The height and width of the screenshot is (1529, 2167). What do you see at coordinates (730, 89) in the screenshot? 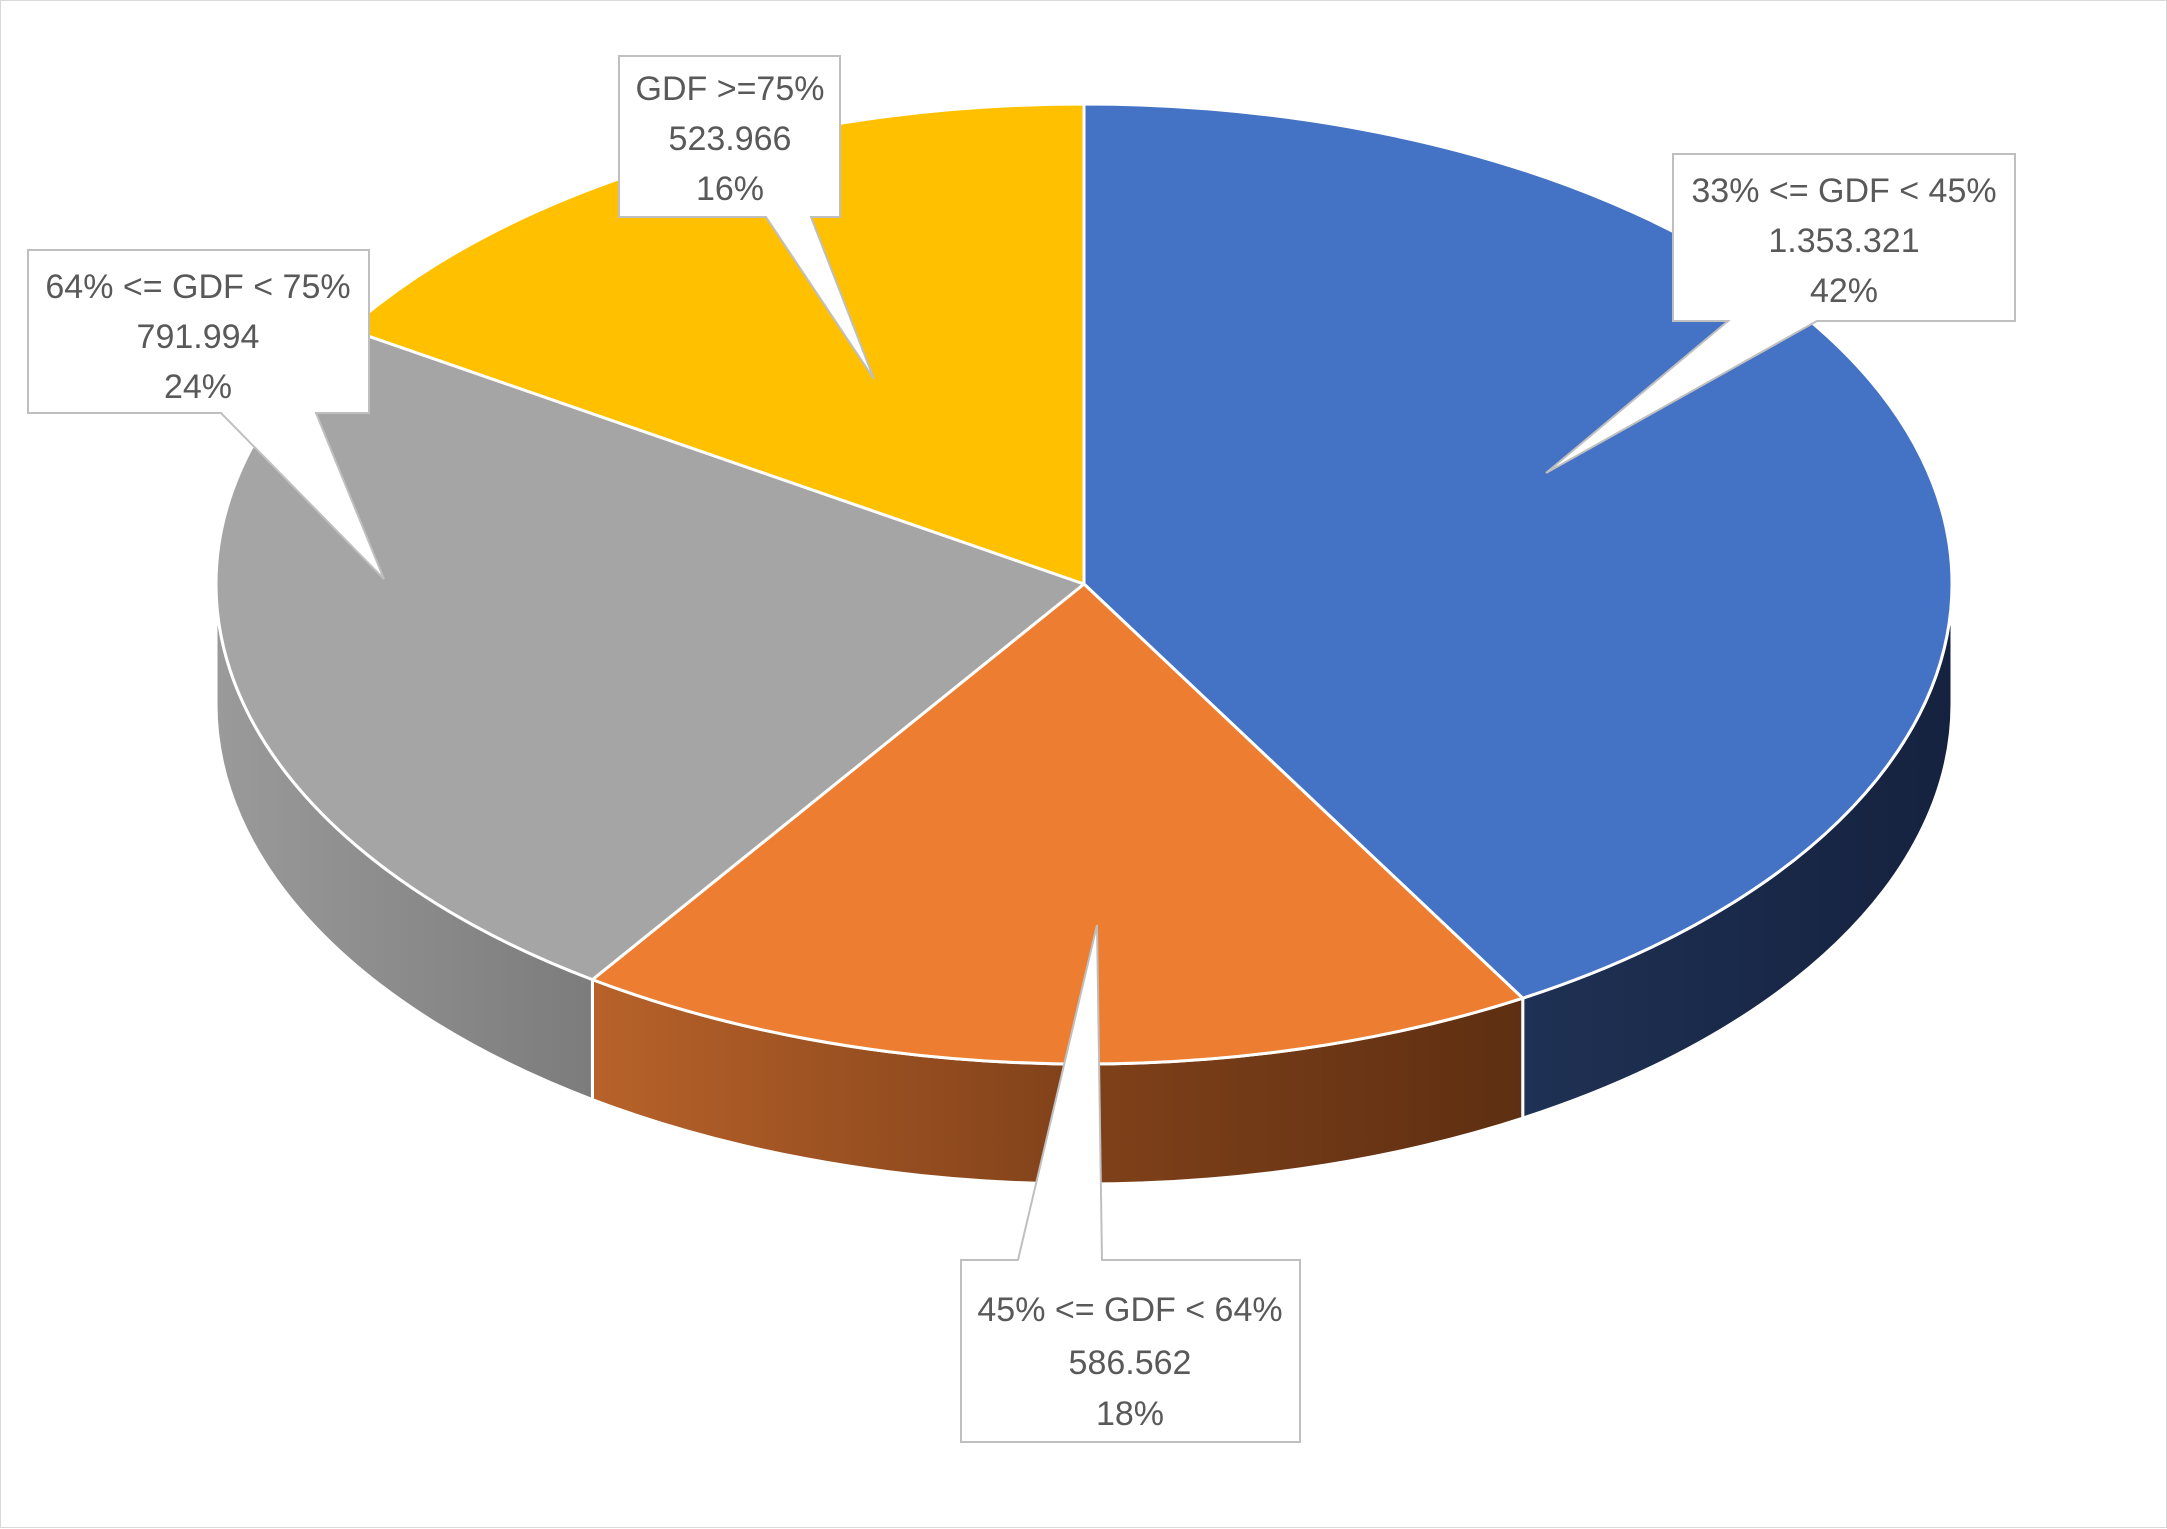
I see `slice-3-label: GDF >=75%` at bounding box center [730, 89].